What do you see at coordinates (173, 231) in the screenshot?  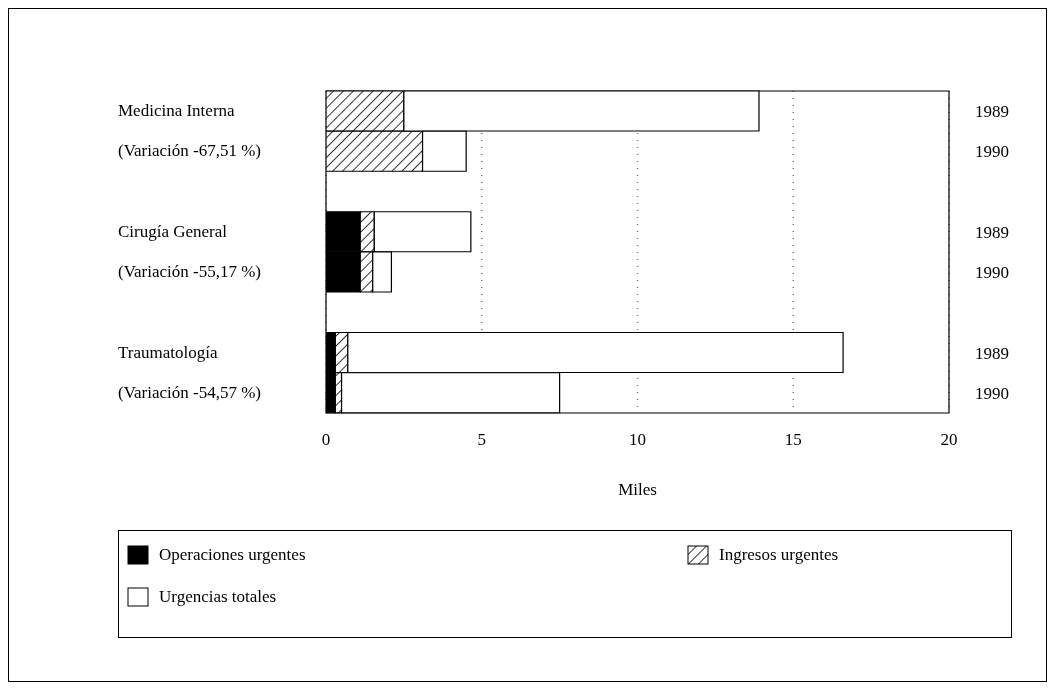 I see `y-tick-label: Cirugía General` at bounding box center [173, 231].